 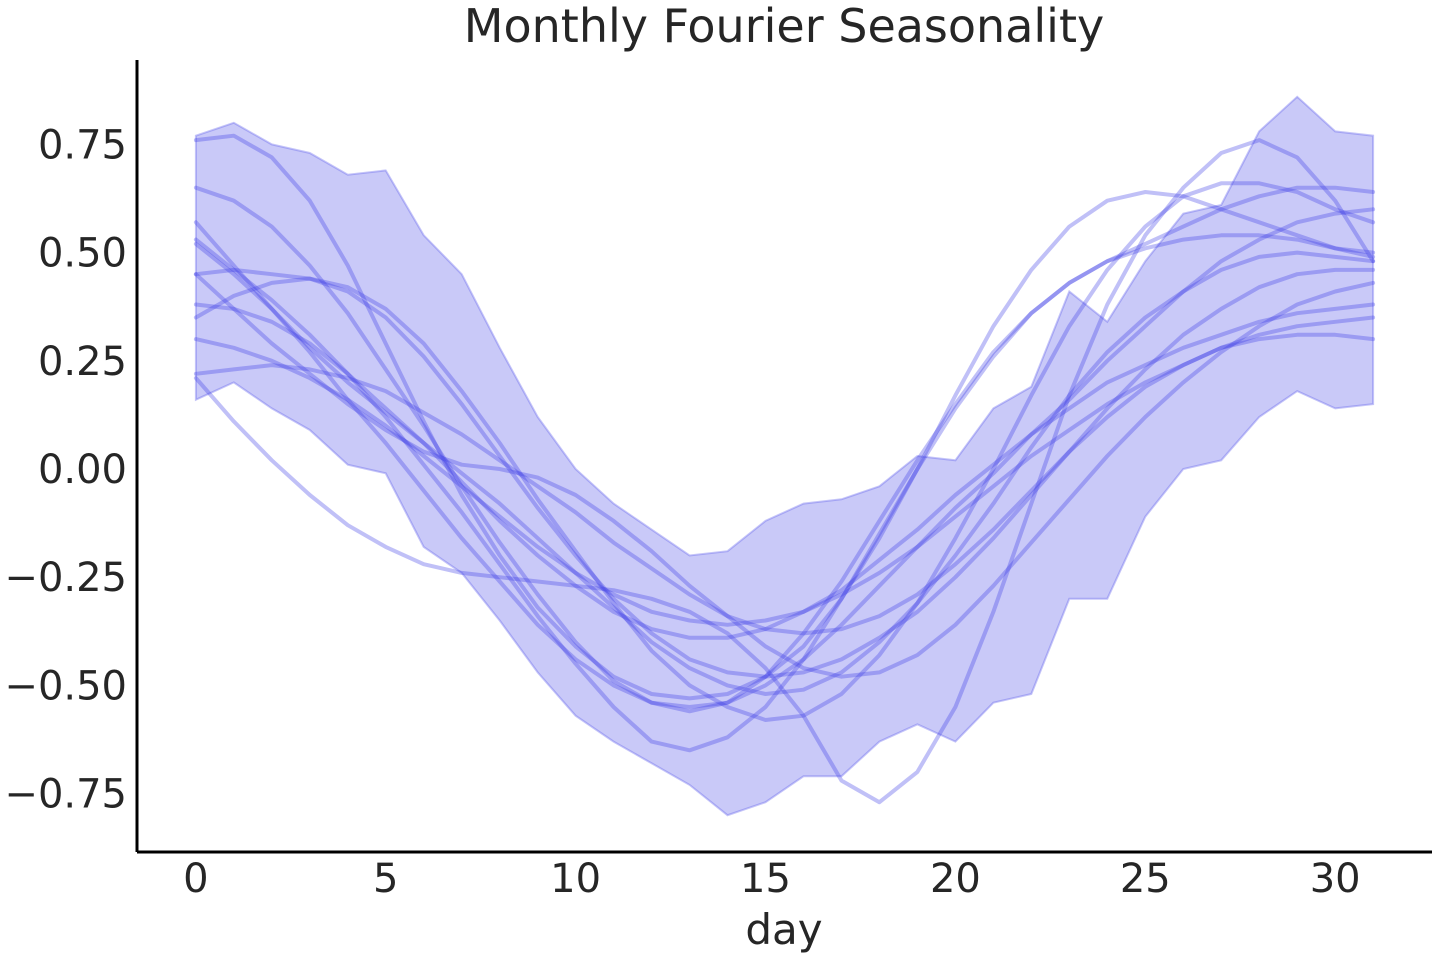 I want to click on x-tick-label: 25, so click(x=1145, y=879).